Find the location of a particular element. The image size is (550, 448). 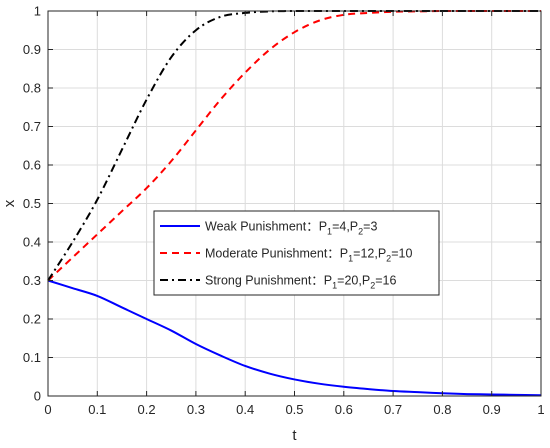

y-tick-label: 0.4 is located at coordinates (32, 242).